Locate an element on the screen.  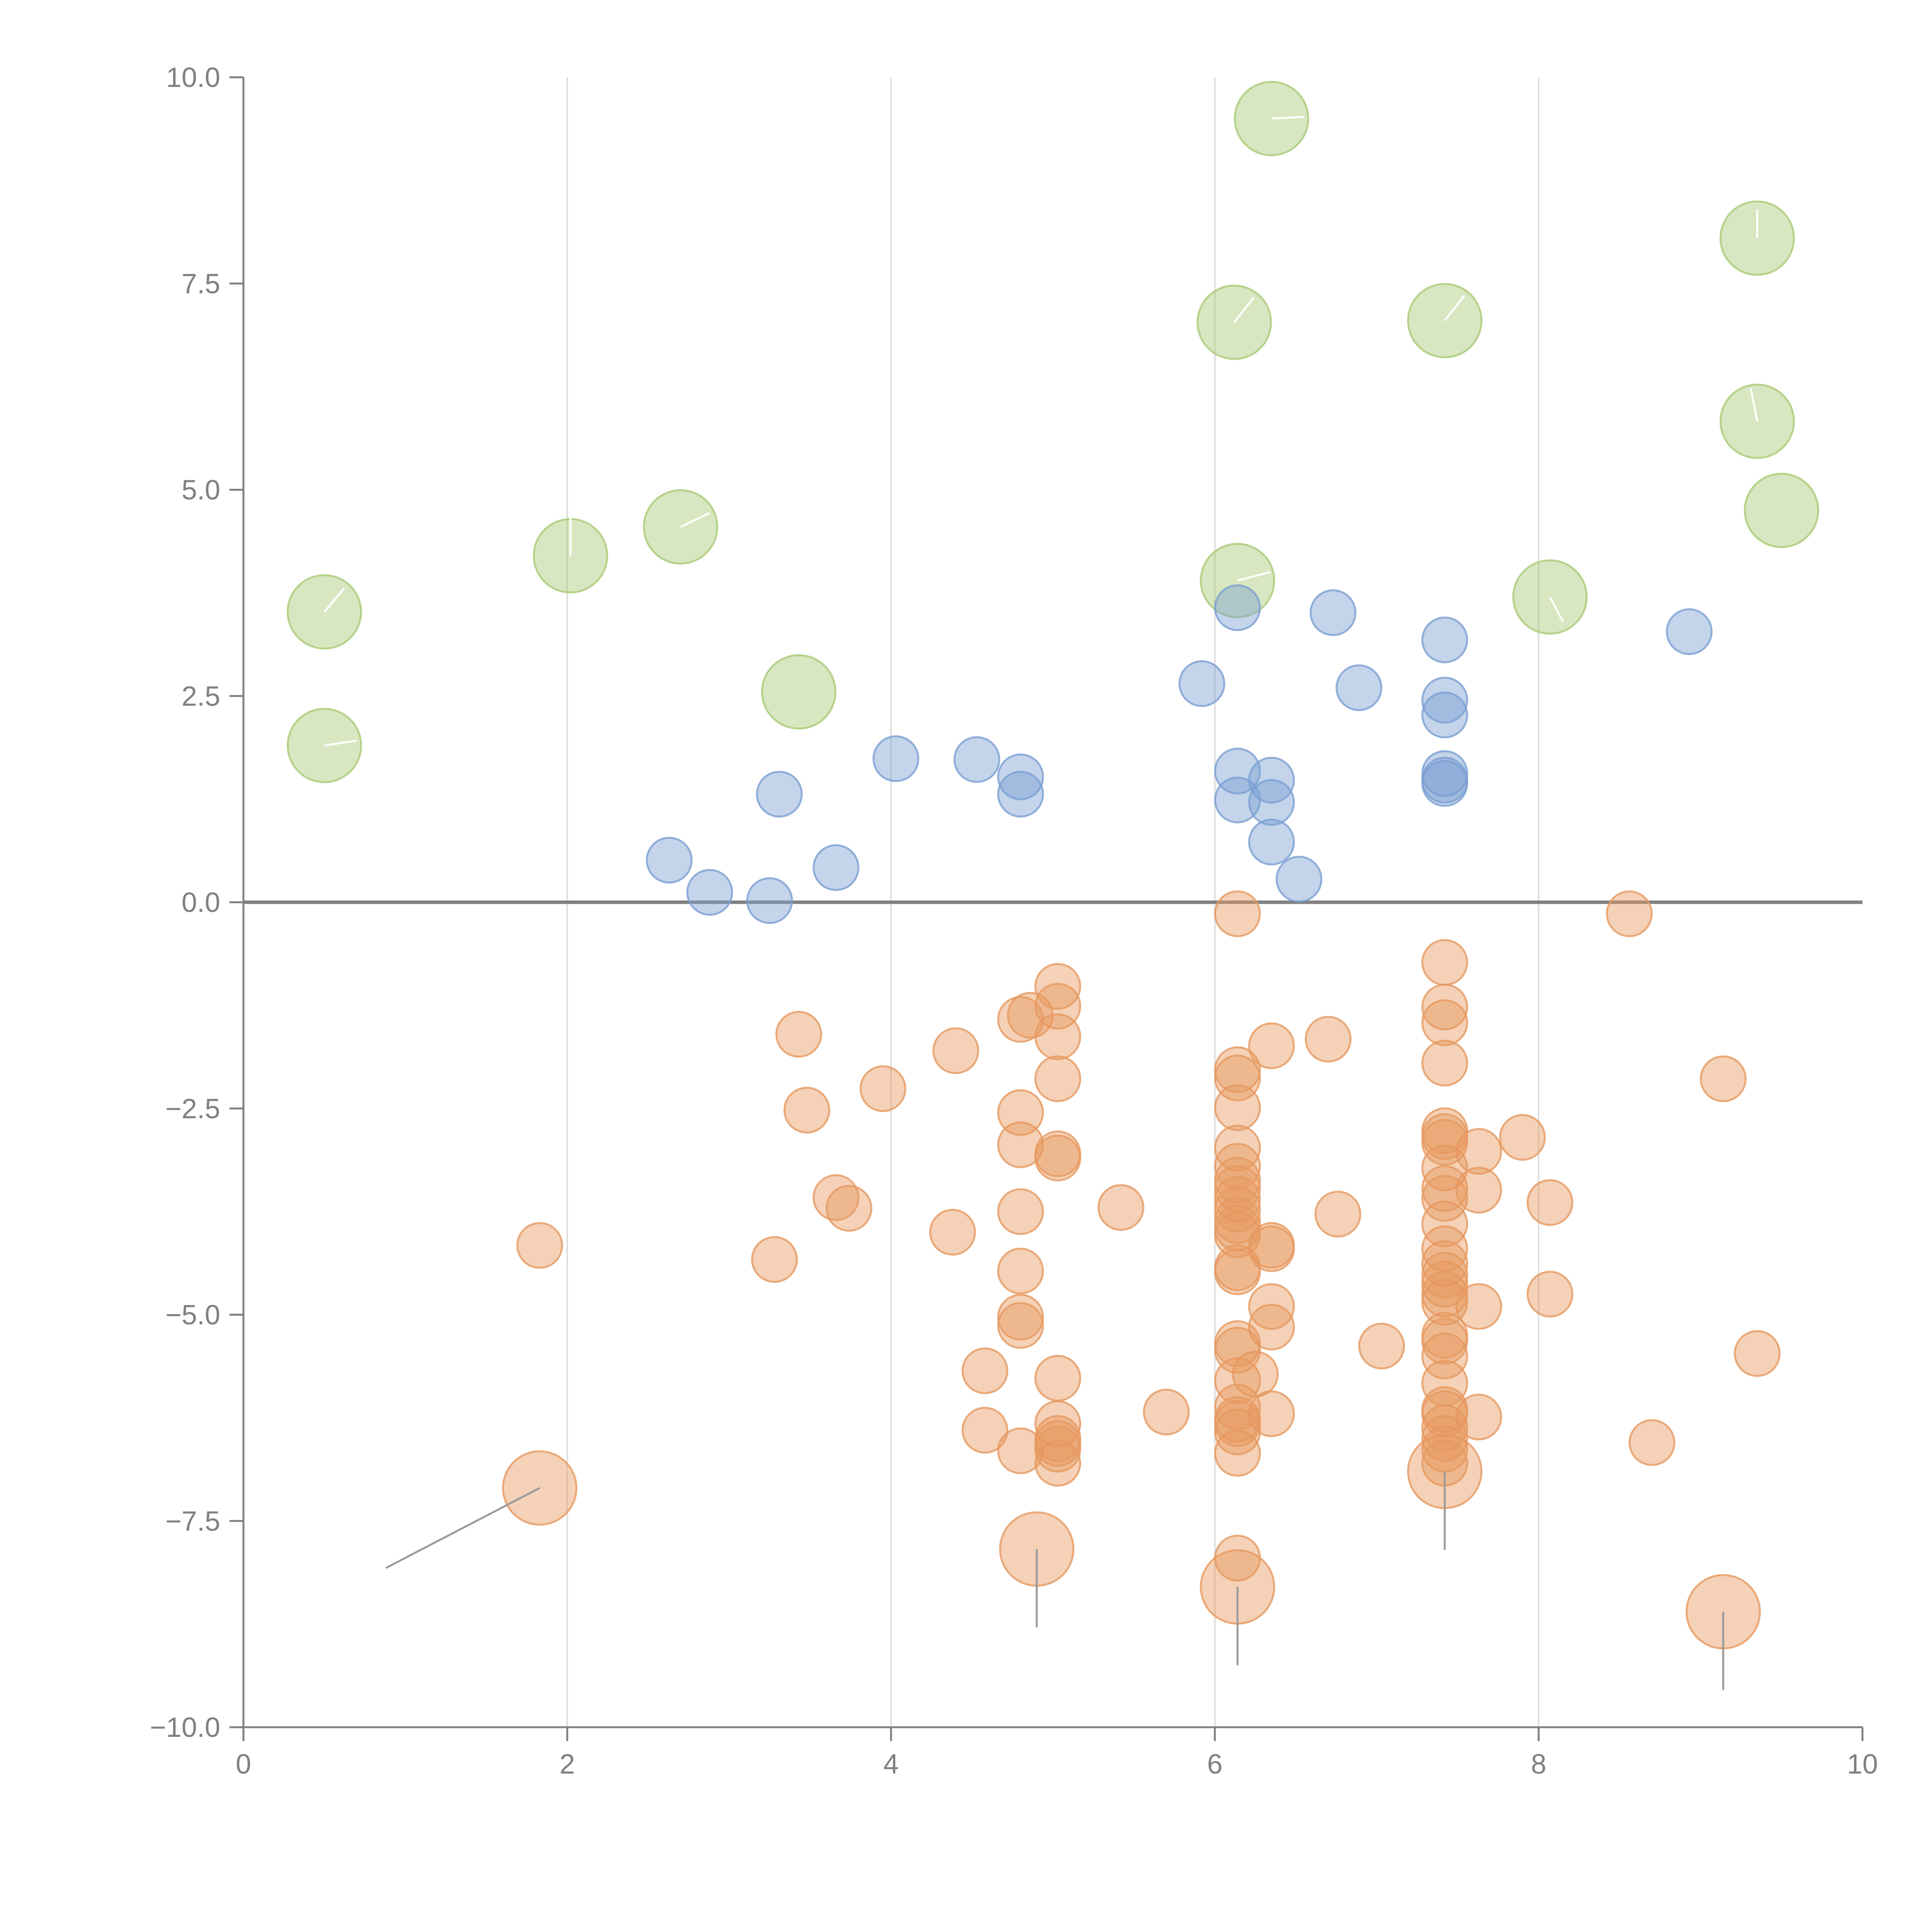
x-tick-label: 4 is located at coordinates (891, 1765).